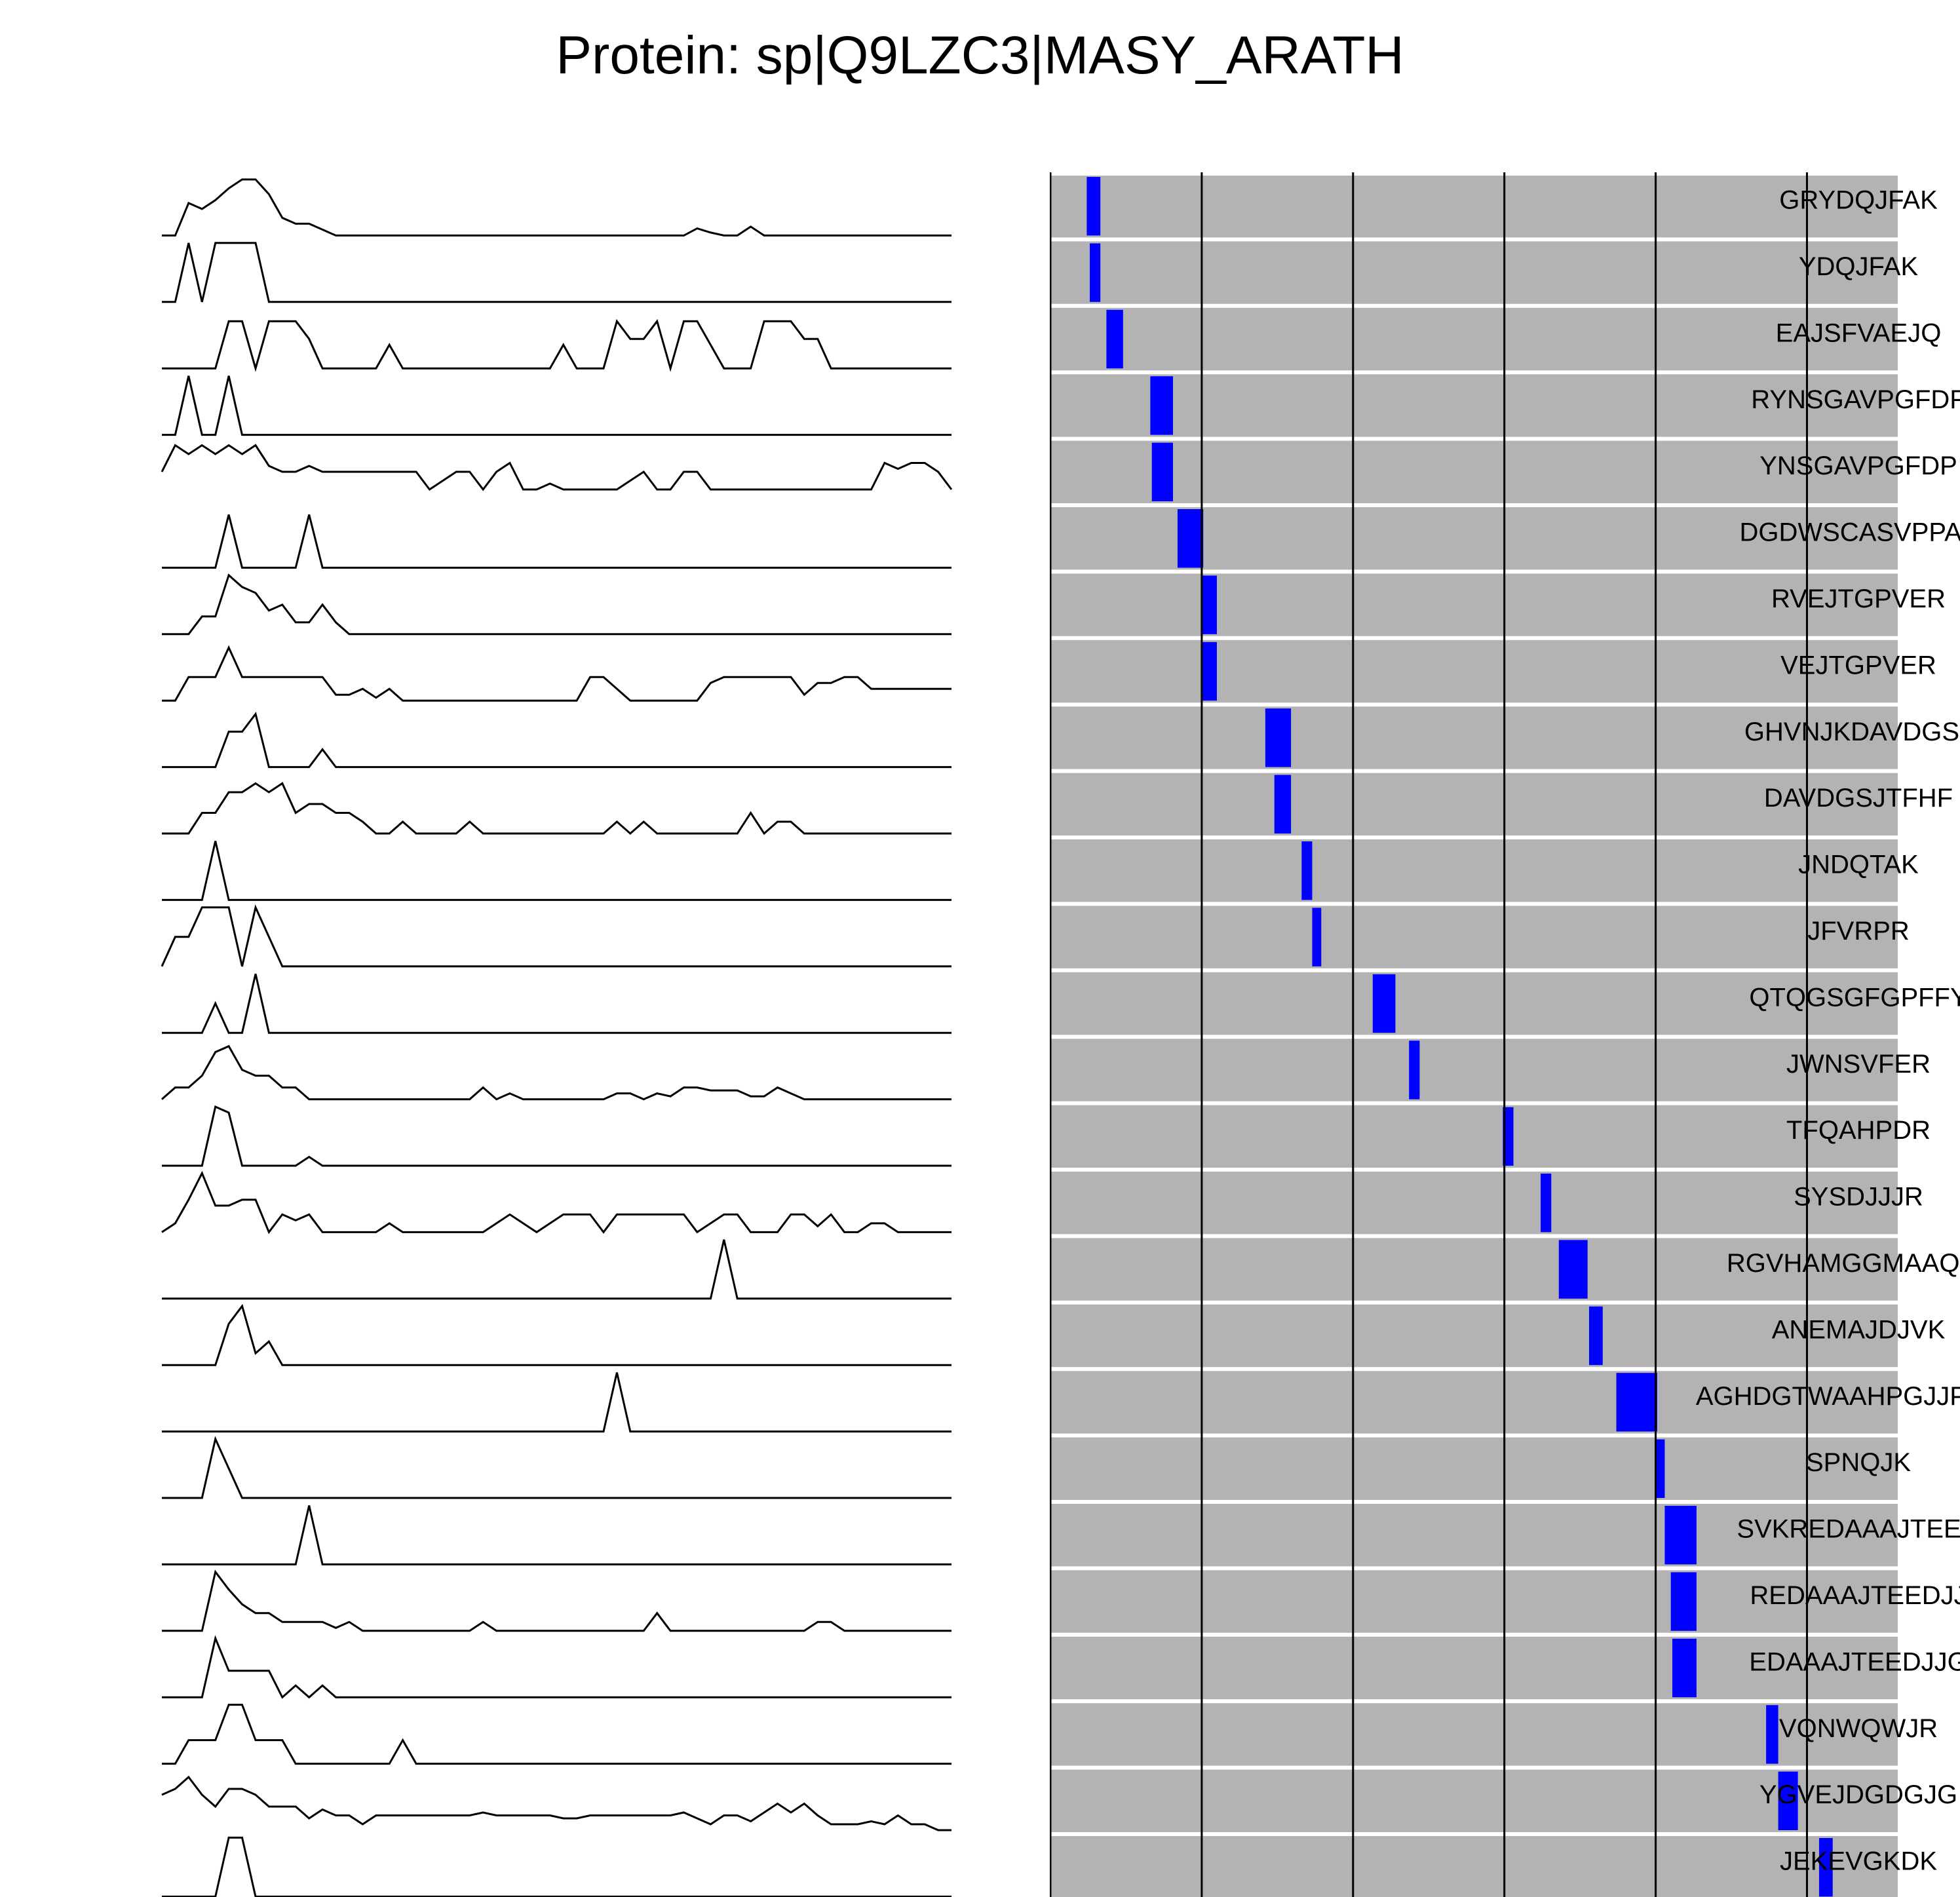 This screenshot has height=1897, width=1960. What do you see at coordinates (1858, 1462) in the screenshot?
I see `peptide-label: SPNQJK` at bounding box center [1858, 1462].